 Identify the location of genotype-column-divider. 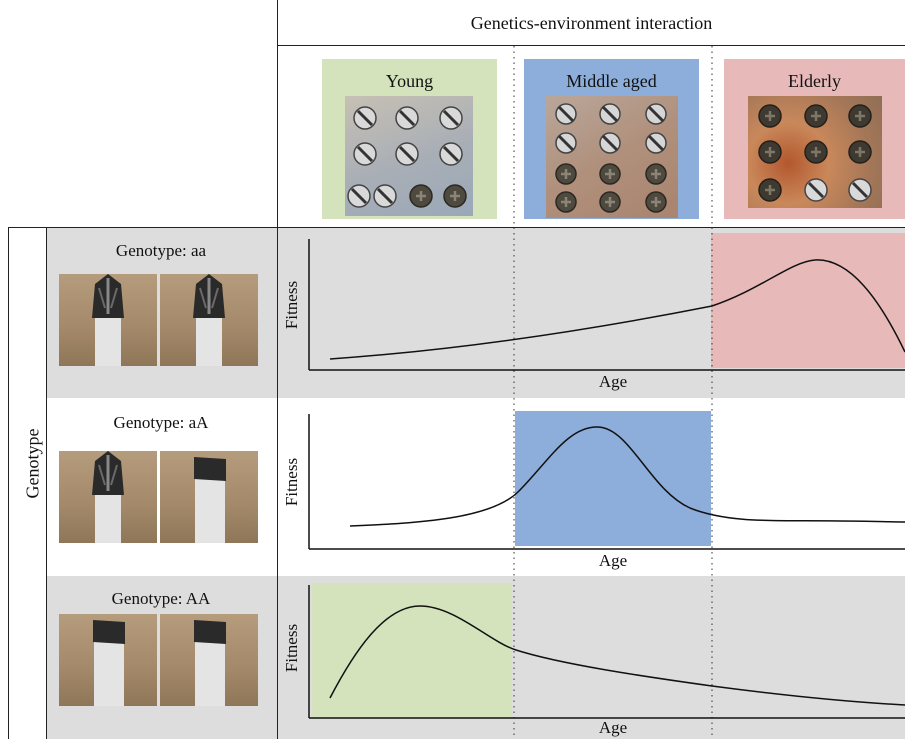
(46, 483).